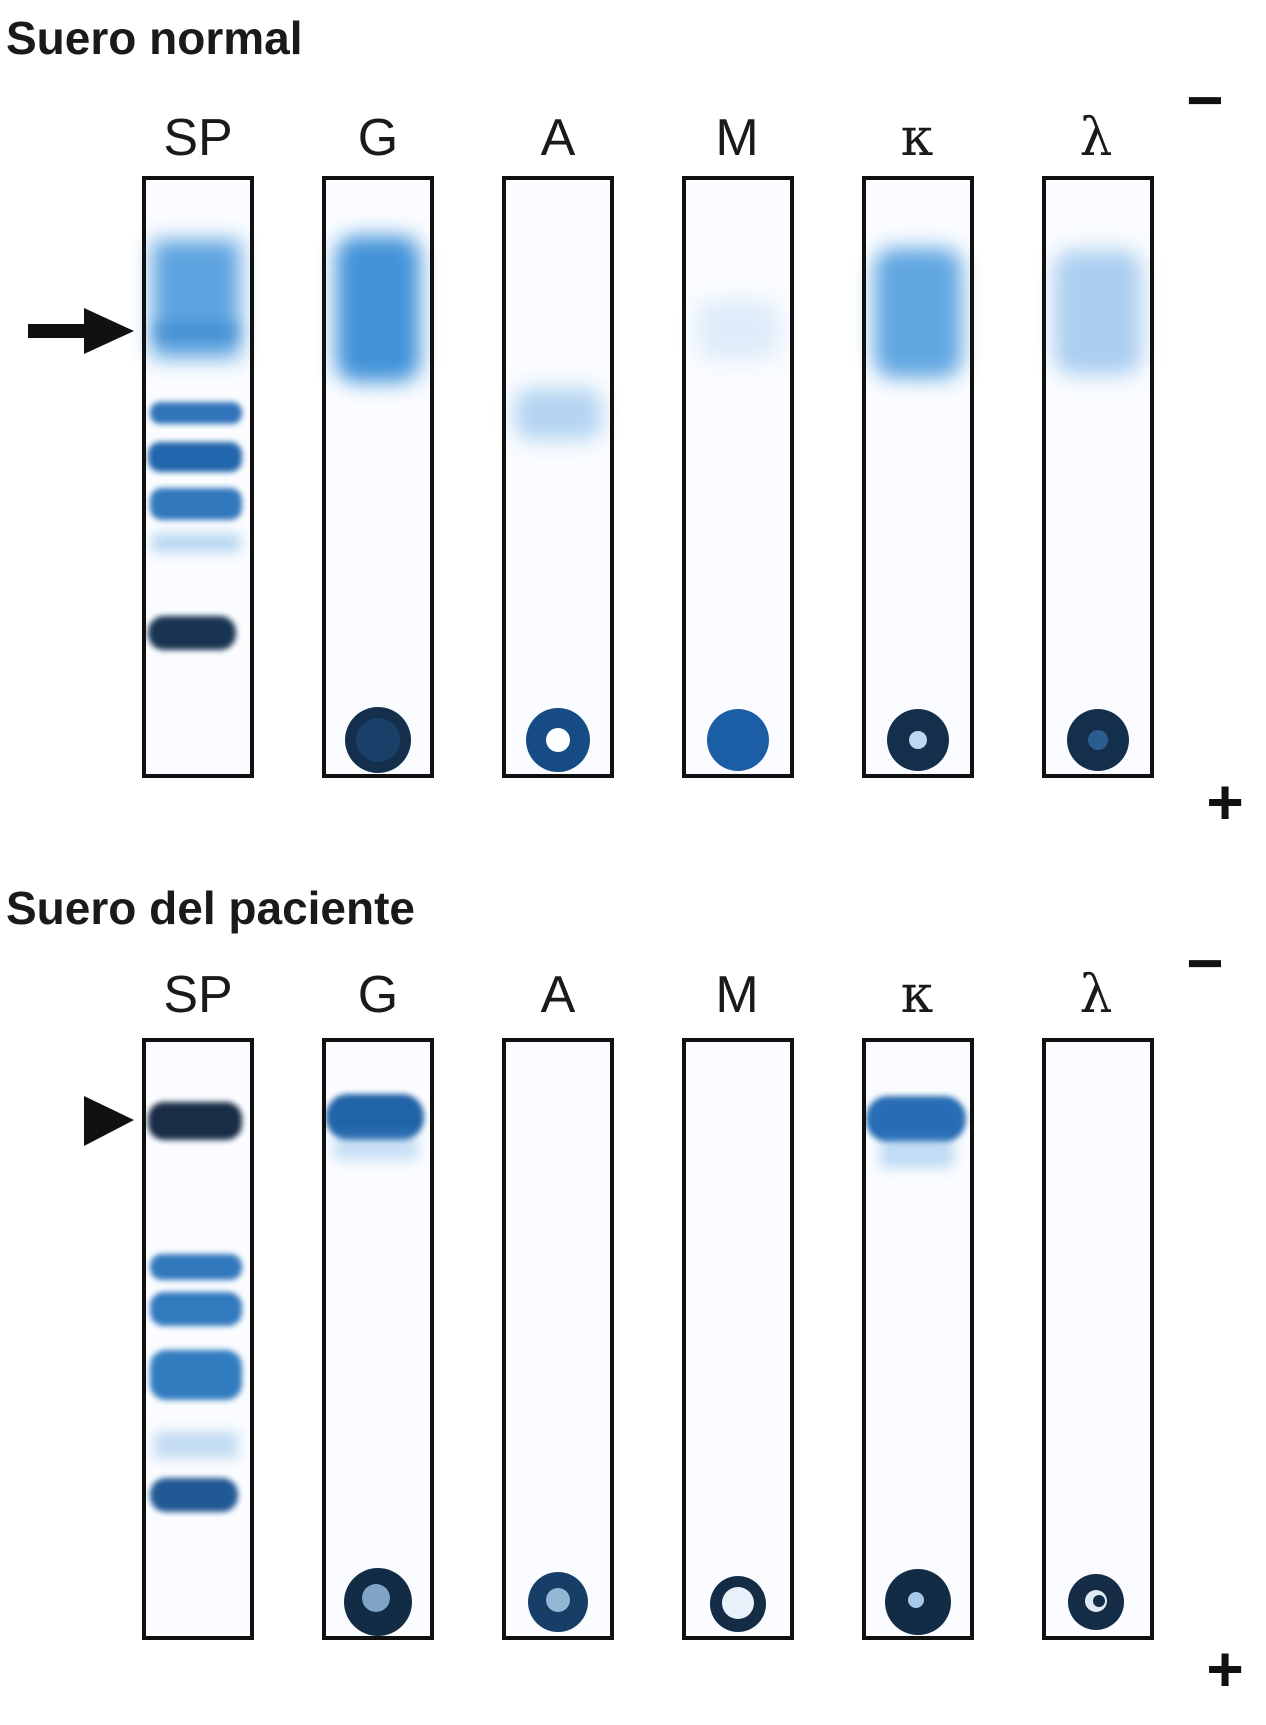 This screenshot has width=1266, height=1725. I want to click on igg-monoclonal-band, so click(375, 1117).